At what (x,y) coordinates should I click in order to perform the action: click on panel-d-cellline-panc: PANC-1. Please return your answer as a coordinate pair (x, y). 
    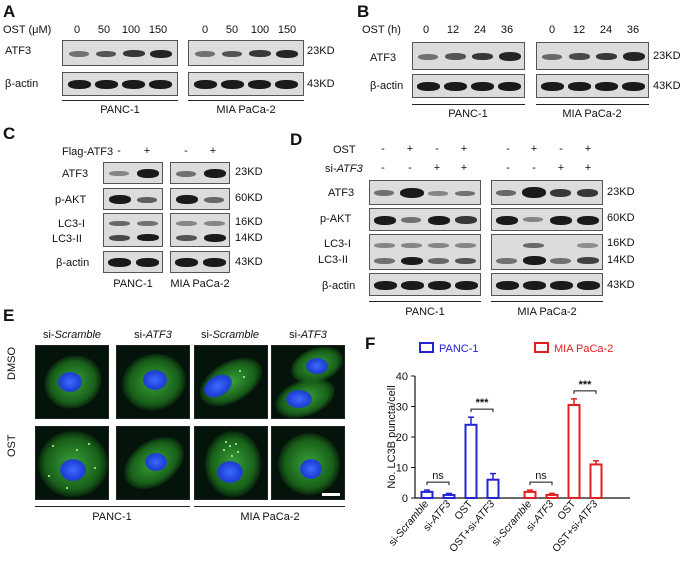
    Looking at the image, I should click on (425, 312).